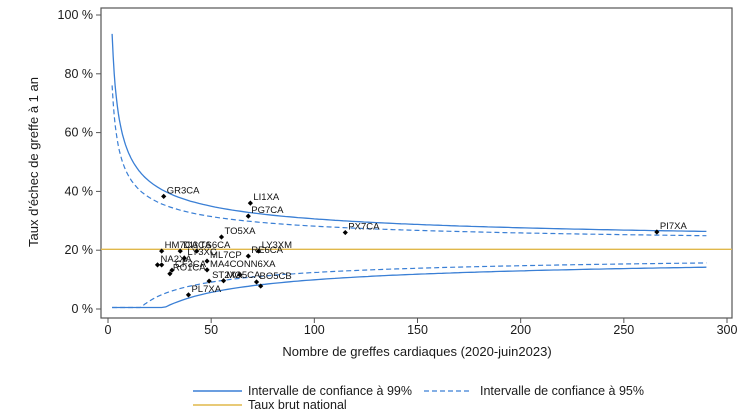  What do you see at coordinates (79, 191) in the screenshot?
I see `y-tick-label: 40 %` at bounding box center [79, 191].